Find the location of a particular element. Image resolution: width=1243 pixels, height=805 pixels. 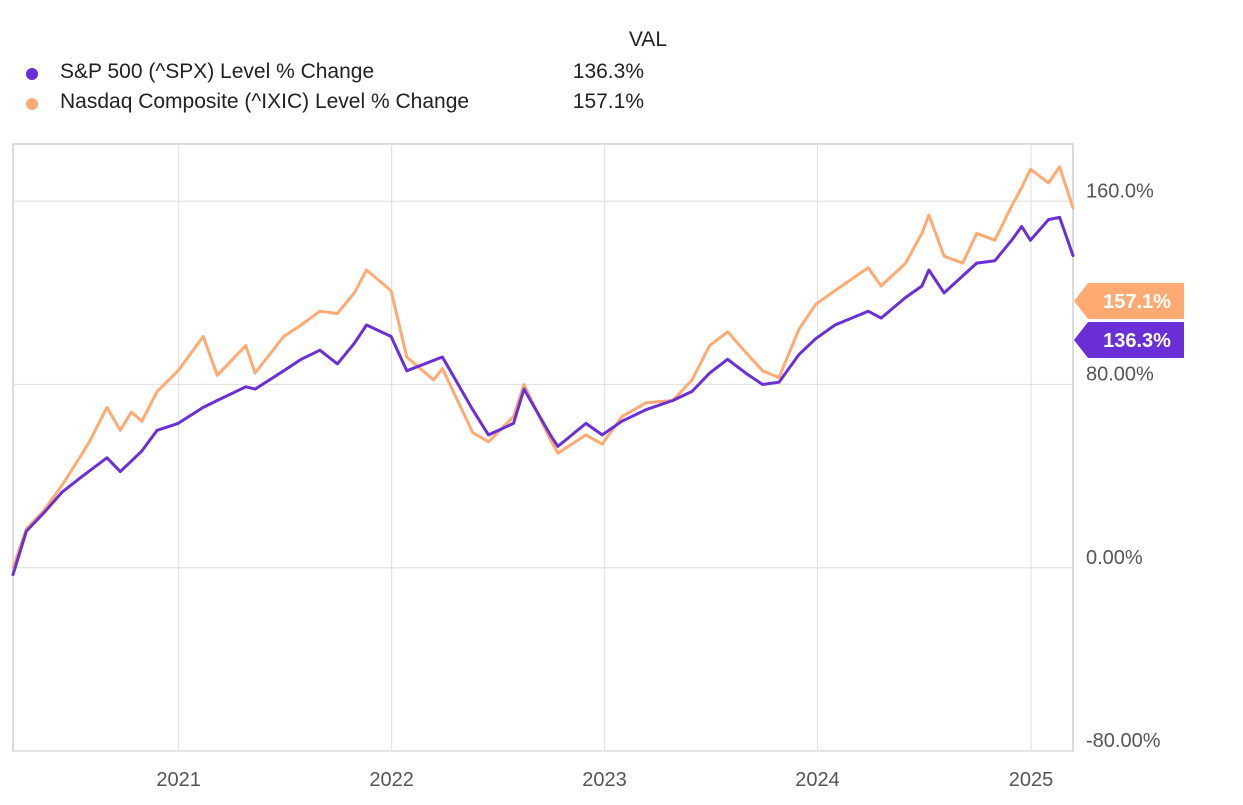

x-tick-label: 2025 is located at coordinates (1031, 780).